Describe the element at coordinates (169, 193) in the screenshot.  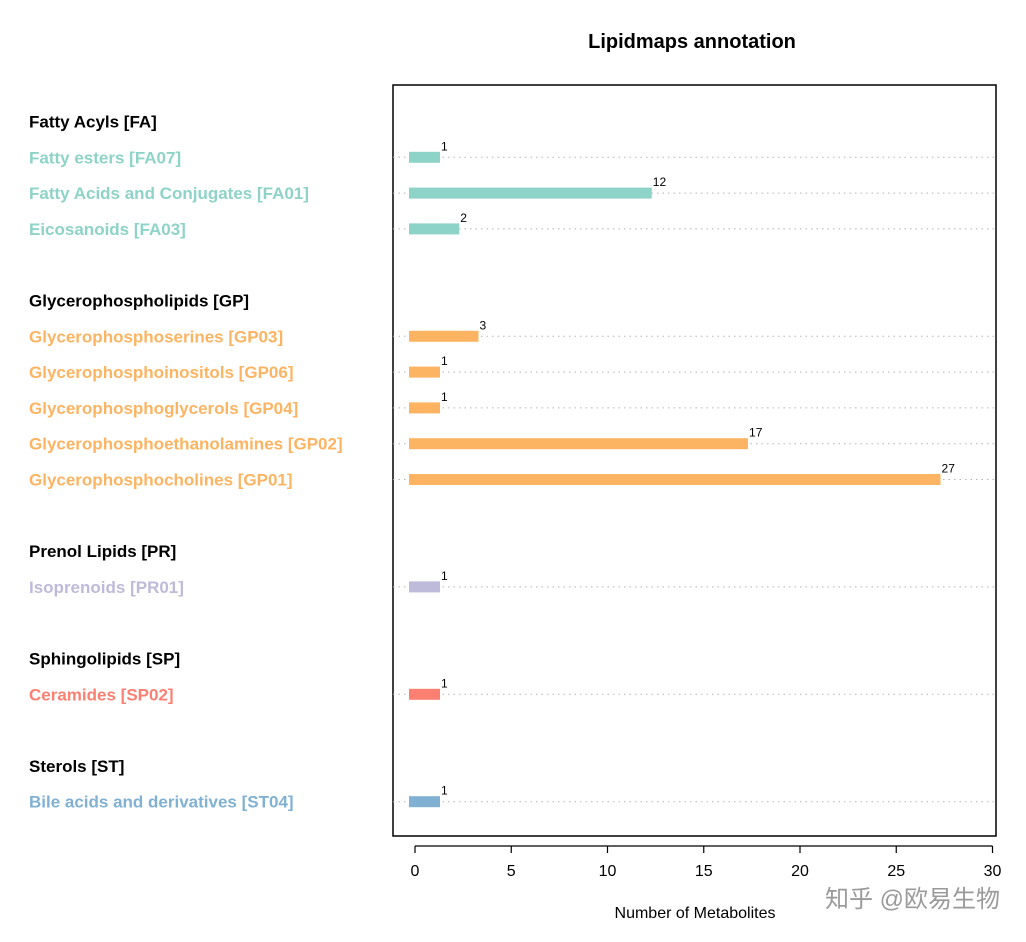
I see `category-label: Fatty Acids and Conjugates [FA01]` at that location.